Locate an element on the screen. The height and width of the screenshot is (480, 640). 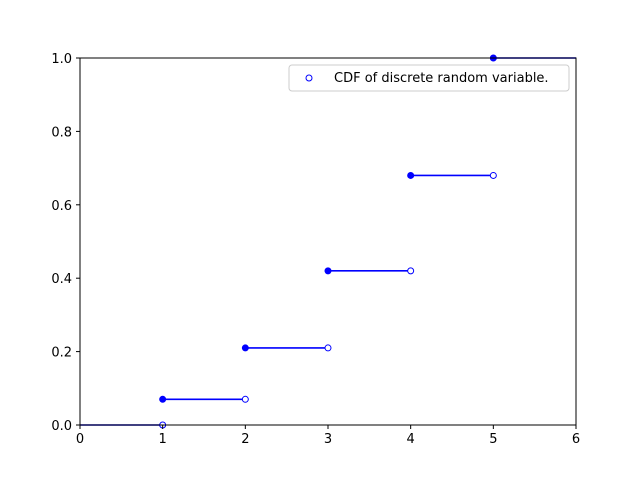
x-tick-label-0: 0 is located at coordinates (80, 439).